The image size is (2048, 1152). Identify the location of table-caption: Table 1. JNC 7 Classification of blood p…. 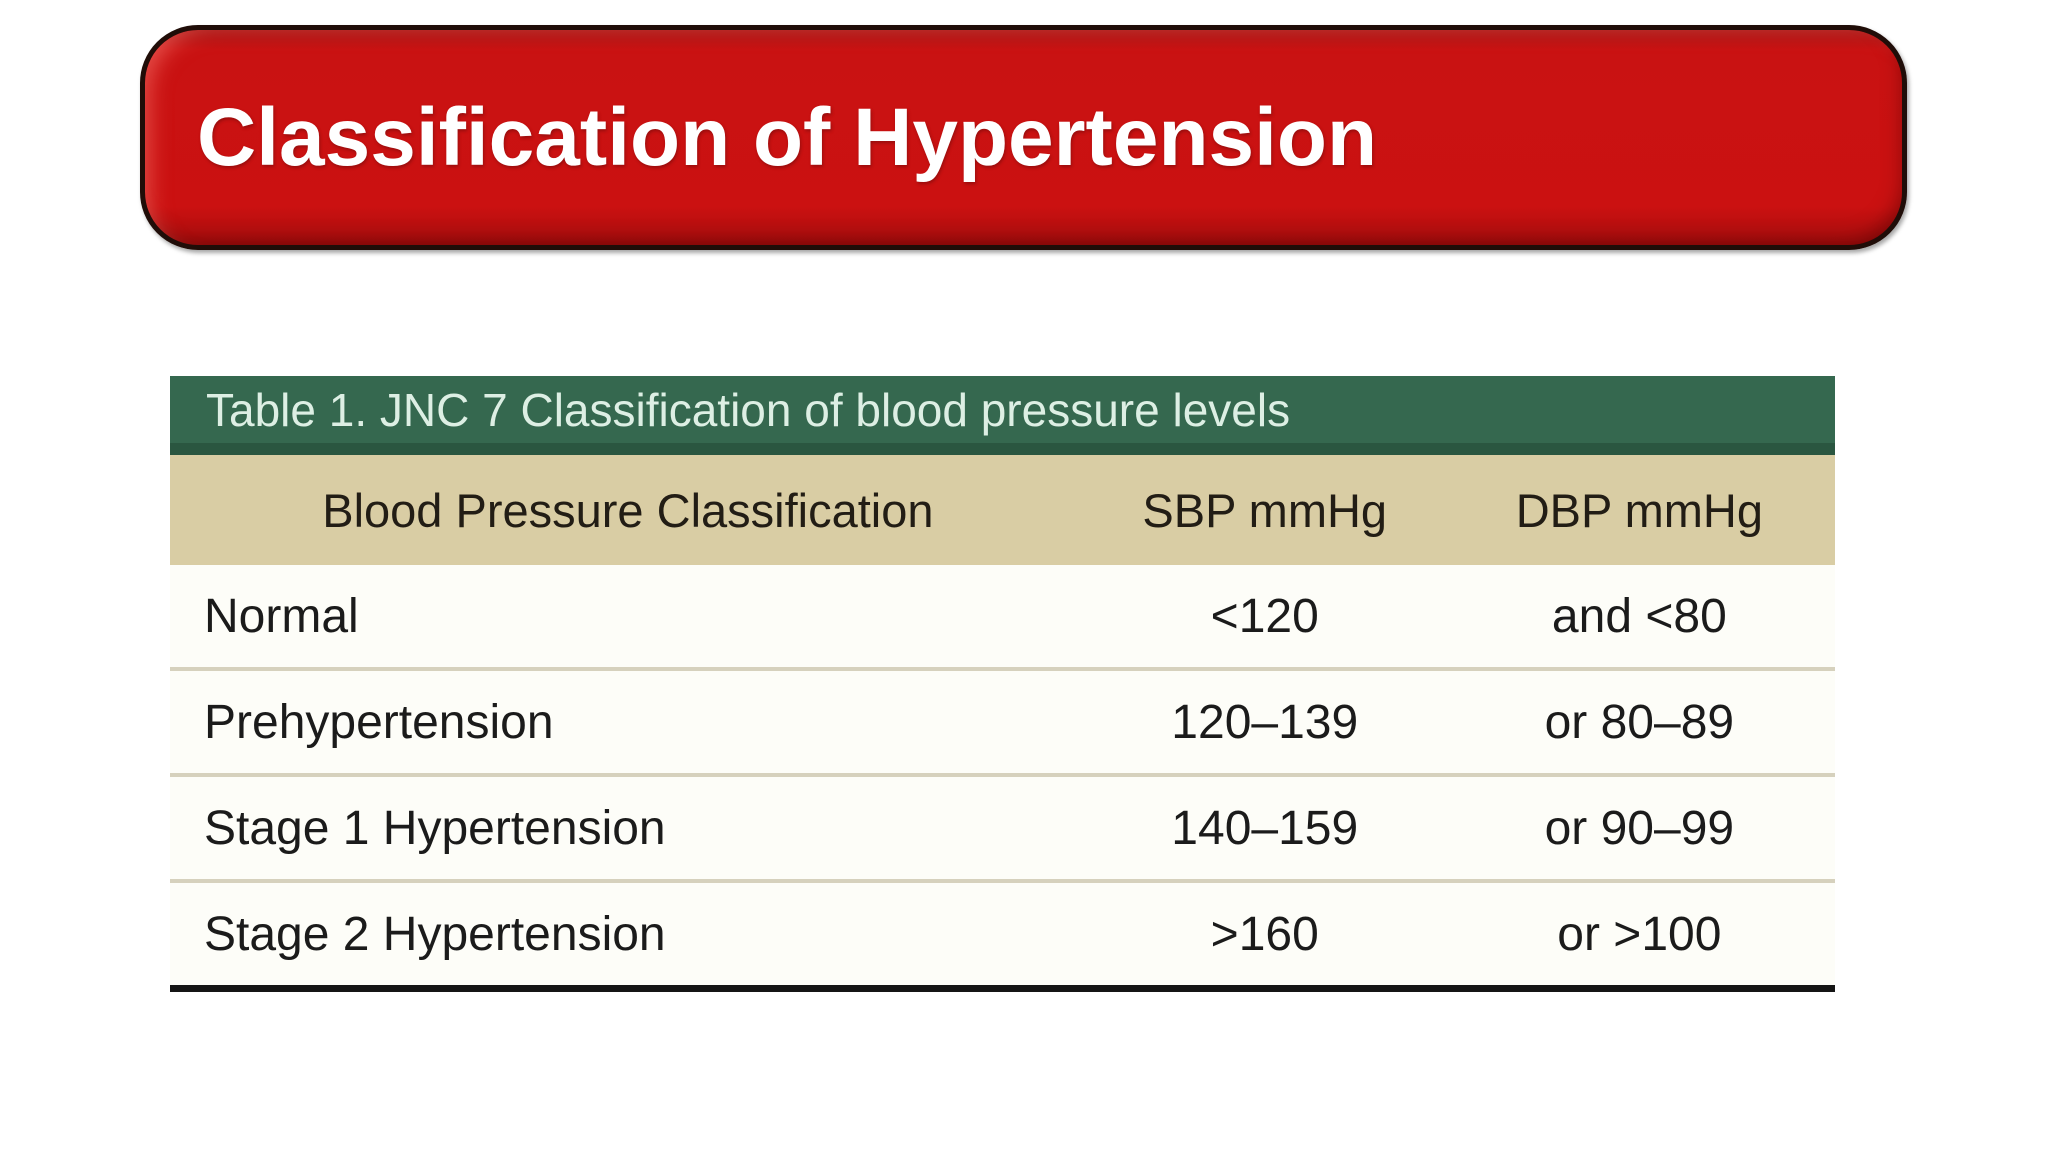
(1002, 415).